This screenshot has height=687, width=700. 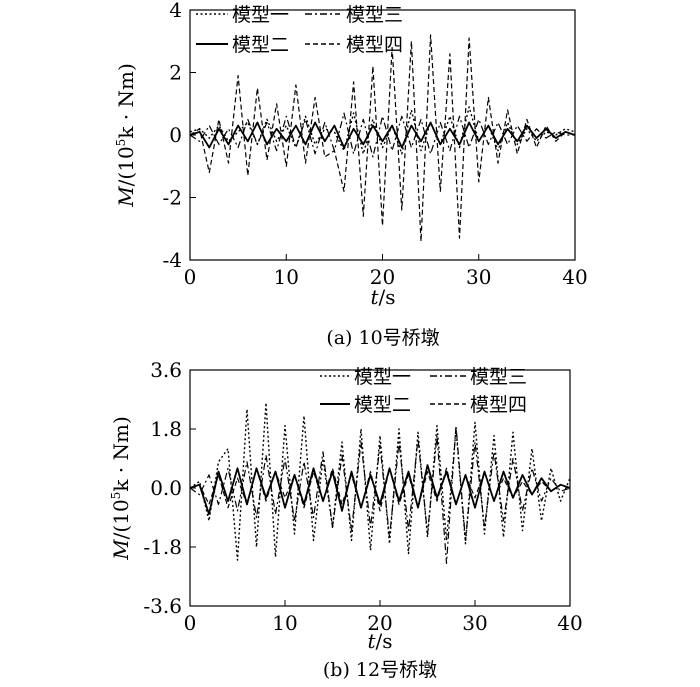 What do you see at coordinates (371, 641) in the screenshot?
I see `xlabel-var-b: t` at bounding box center [371, 641].